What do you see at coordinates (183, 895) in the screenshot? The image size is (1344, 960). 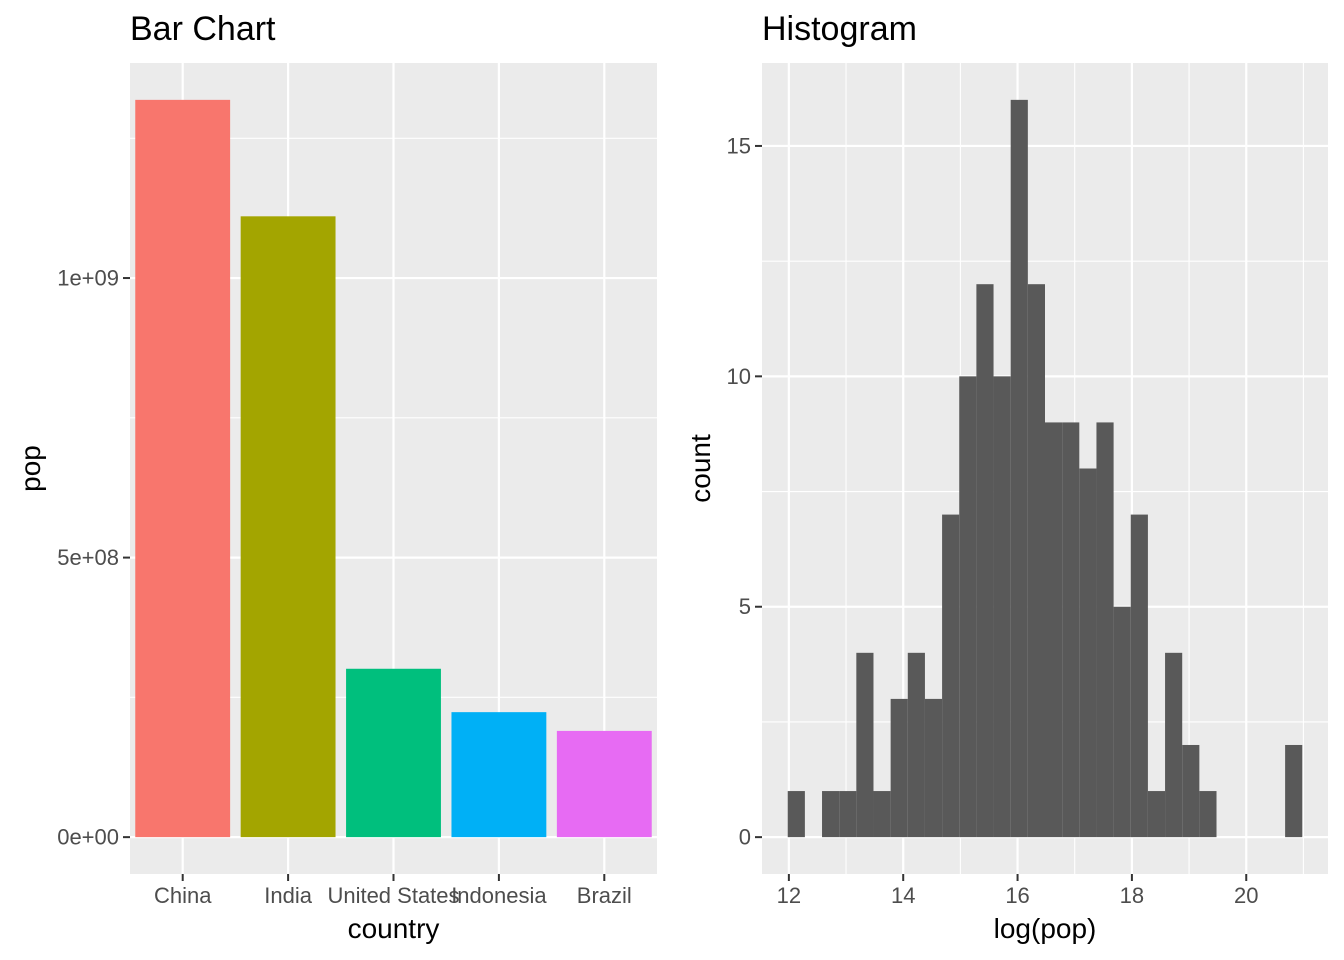 I see `bar-chart-x-tick-label: China` at bounding box center [183, 895].